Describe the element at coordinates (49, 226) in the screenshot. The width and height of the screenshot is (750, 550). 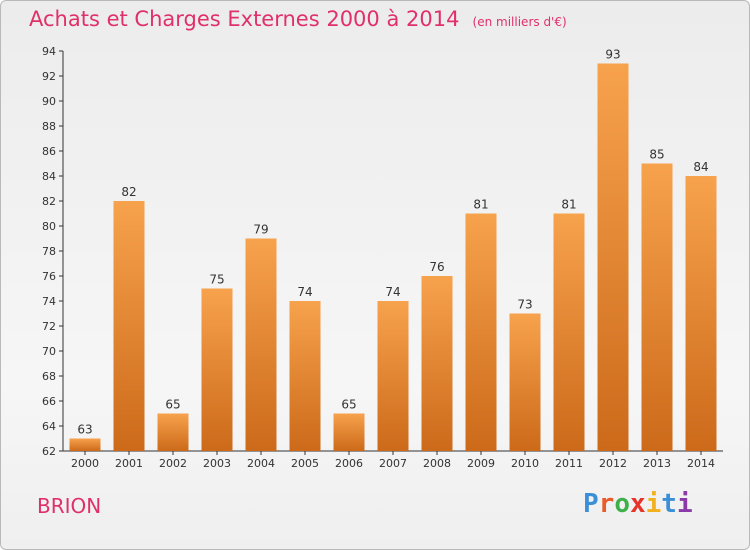
I see `y-tick-label: 80` at that location.